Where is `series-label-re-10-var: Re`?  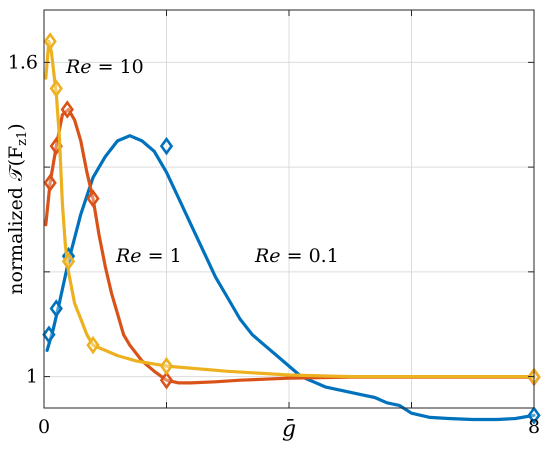
series-label-re-10-var: Re is located at coordinates (78, 67).